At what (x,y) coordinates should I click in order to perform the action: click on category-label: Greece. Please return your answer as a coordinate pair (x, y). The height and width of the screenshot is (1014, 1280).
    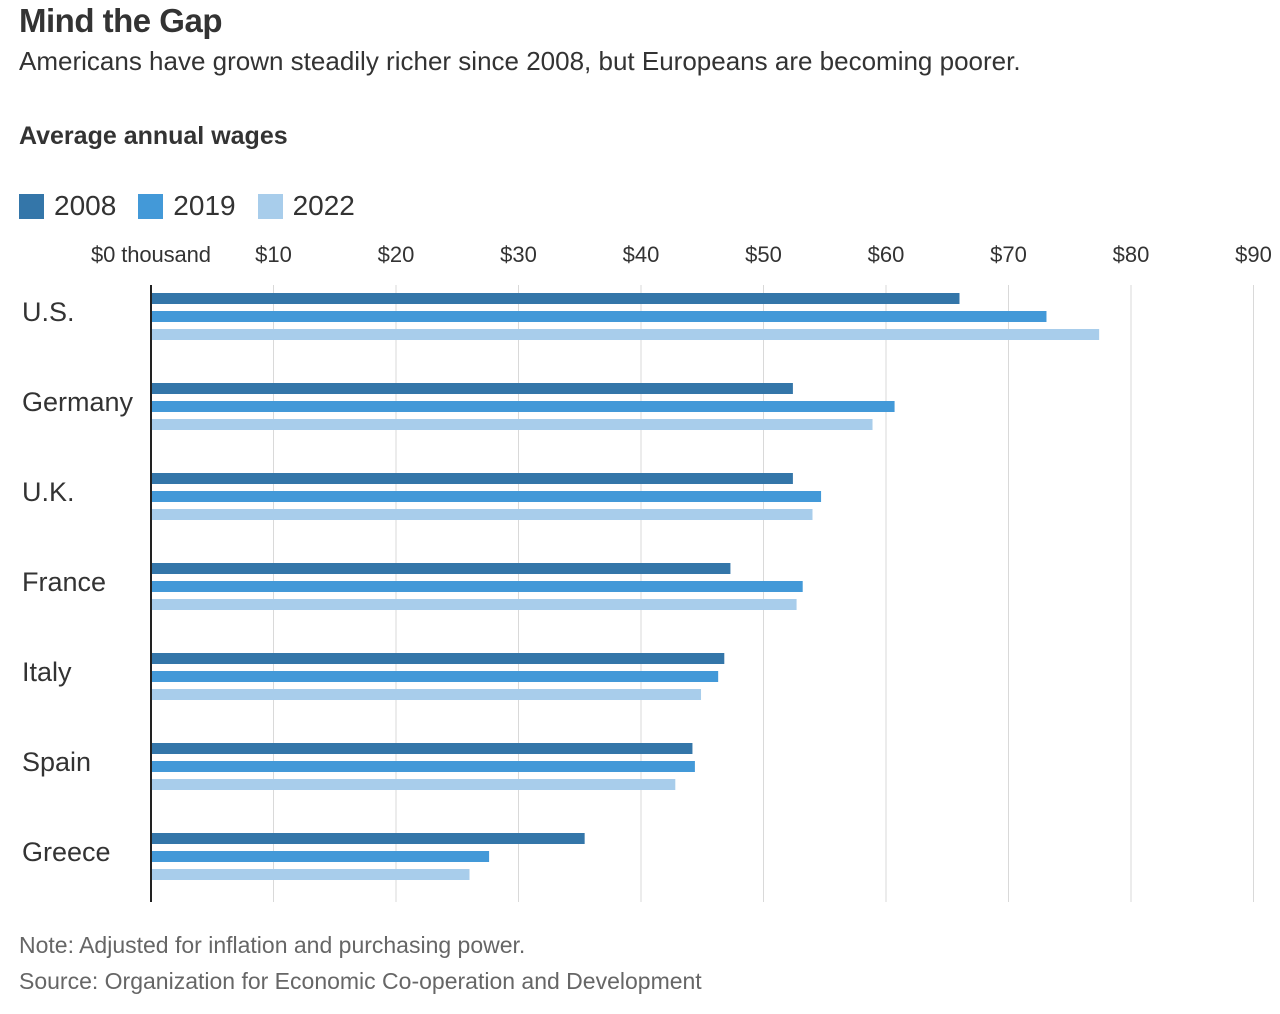
    Looking at the image, I should click on (66, 852).